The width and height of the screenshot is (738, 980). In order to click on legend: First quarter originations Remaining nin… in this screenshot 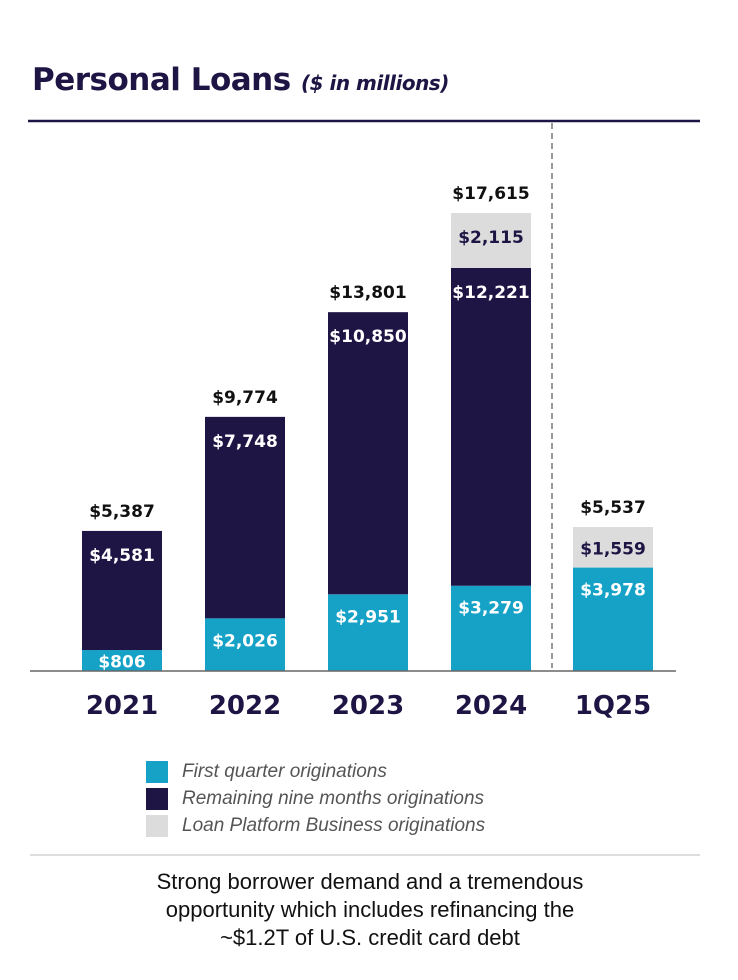, I will do `click(315, 798)`.